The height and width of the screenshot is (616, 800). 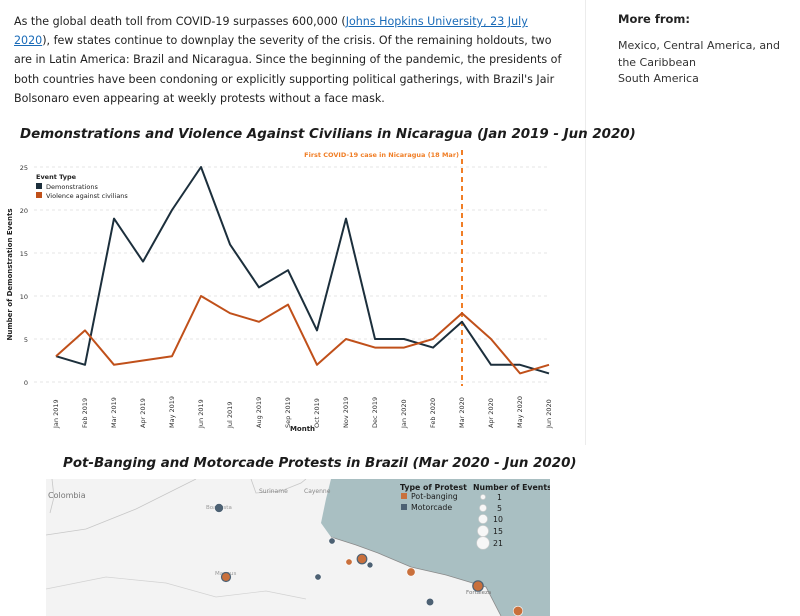 I want to click on map-legend-size-label: 15, so click(x=498, y=531).